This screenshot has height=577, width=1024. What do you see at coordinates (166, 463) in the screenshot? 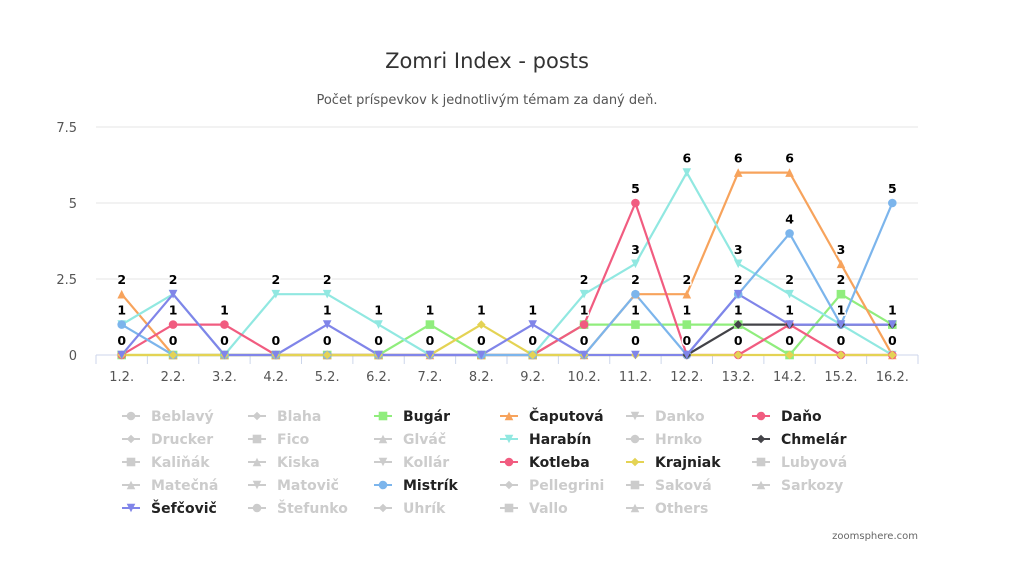
I see `legend-item-kalinak: Kaliňák` at bounding box center [166, 463].